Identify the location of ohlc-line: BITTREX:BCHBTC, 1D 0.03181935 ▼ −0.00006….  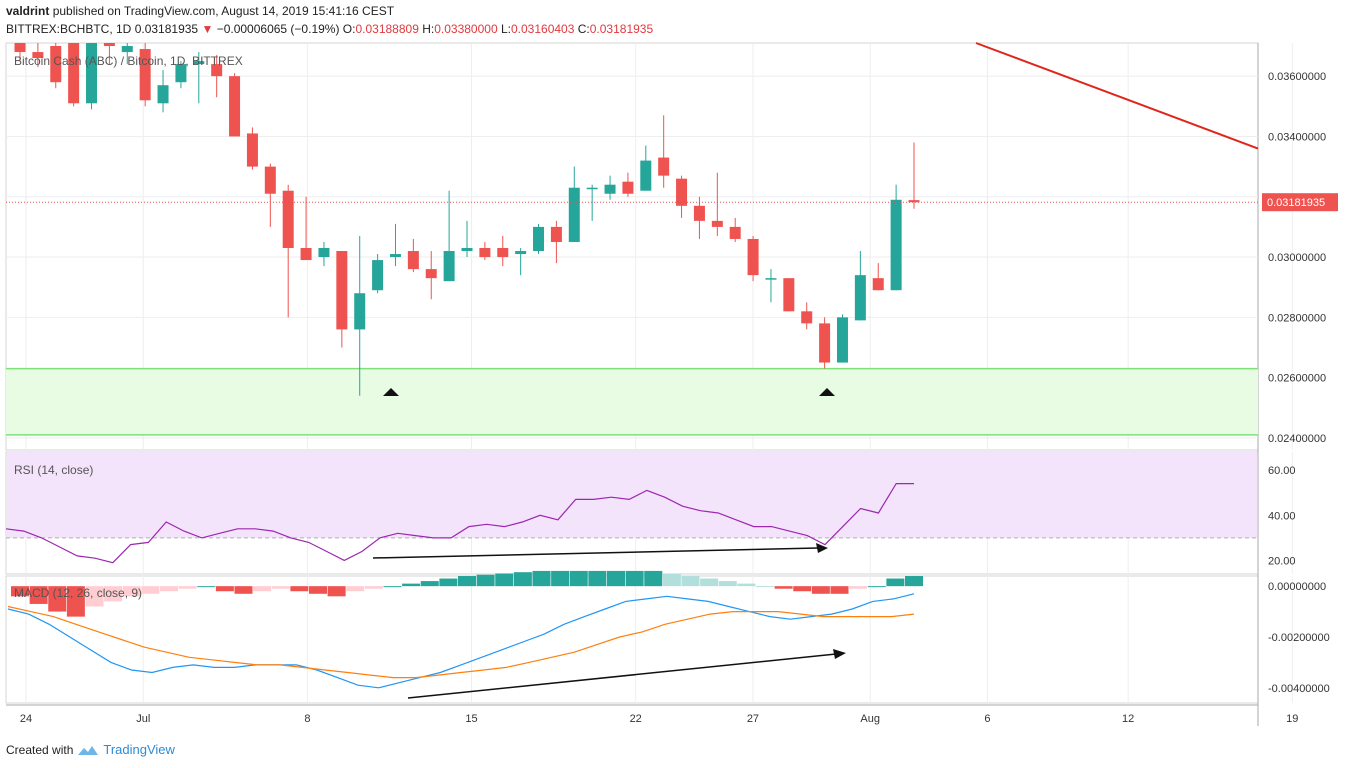
(329, 29).